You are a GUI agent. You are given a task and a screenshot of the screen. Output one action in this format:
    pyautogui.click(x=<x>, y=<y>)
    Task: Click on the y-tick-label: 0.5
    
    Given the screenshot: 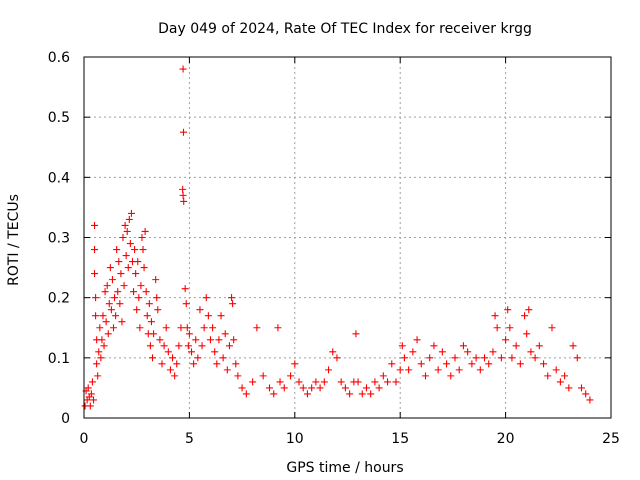 What is the action you would take?
    pyautogui.click(x=59, y=118)
    